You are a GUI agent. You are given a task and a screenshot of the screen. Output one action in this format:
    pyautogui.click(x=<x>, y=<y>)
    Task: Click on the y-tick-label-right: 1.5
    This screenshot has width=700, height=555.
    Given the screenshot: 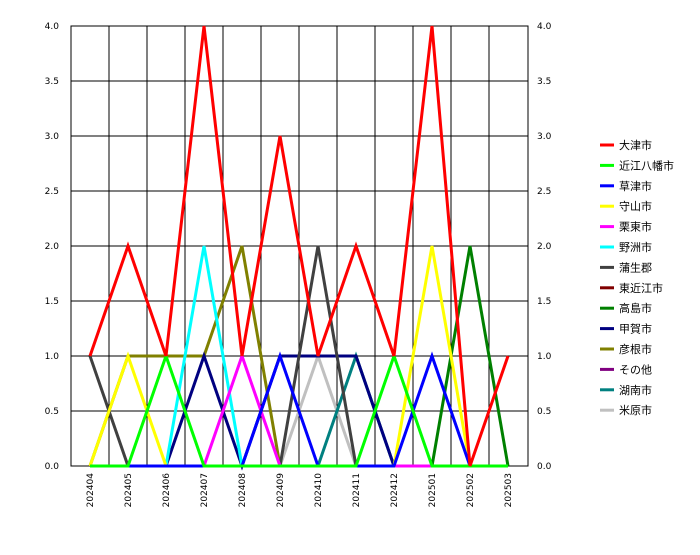 What is the action you would take?
    pyautogui.click(x=544, y=302)
    